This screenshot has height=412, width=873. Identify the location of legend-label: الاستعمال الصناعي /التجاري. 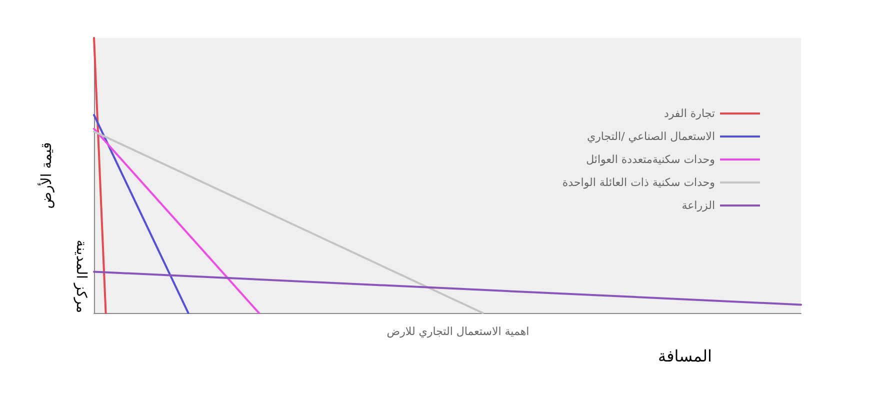
(650, 136).